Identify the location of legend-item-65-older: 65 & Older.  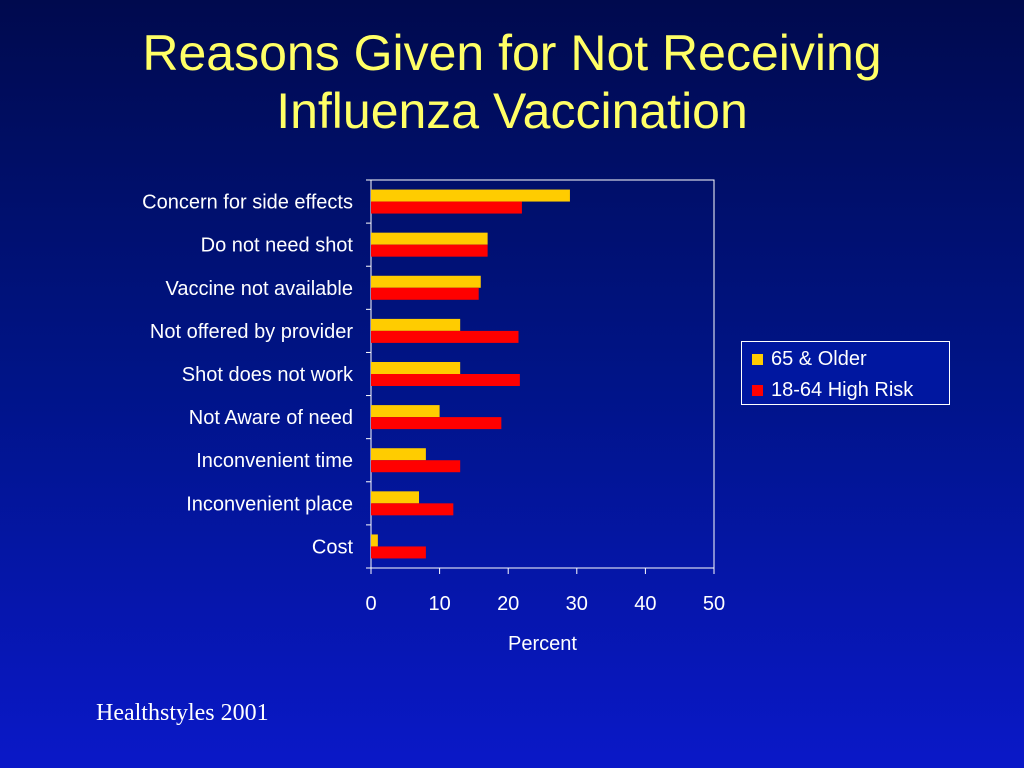
(809, 359).